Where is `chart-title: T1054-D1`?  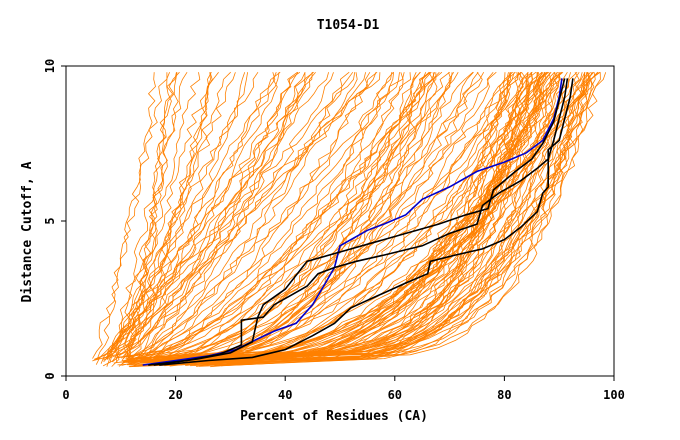
chart-title: T1054-D1 is located at coordinates (348, 25).